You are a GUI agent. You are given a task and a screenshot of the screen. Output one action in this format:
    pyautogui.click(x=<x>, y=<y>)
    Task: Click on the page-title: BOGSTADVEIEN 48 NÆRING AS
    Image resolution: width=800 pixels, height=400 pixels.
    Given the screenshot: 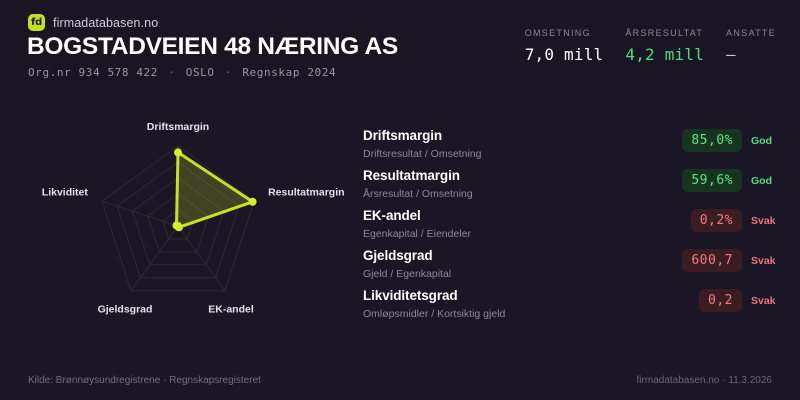 What is the action you would take?
    pyautogui.click(x=212, y=46)
    